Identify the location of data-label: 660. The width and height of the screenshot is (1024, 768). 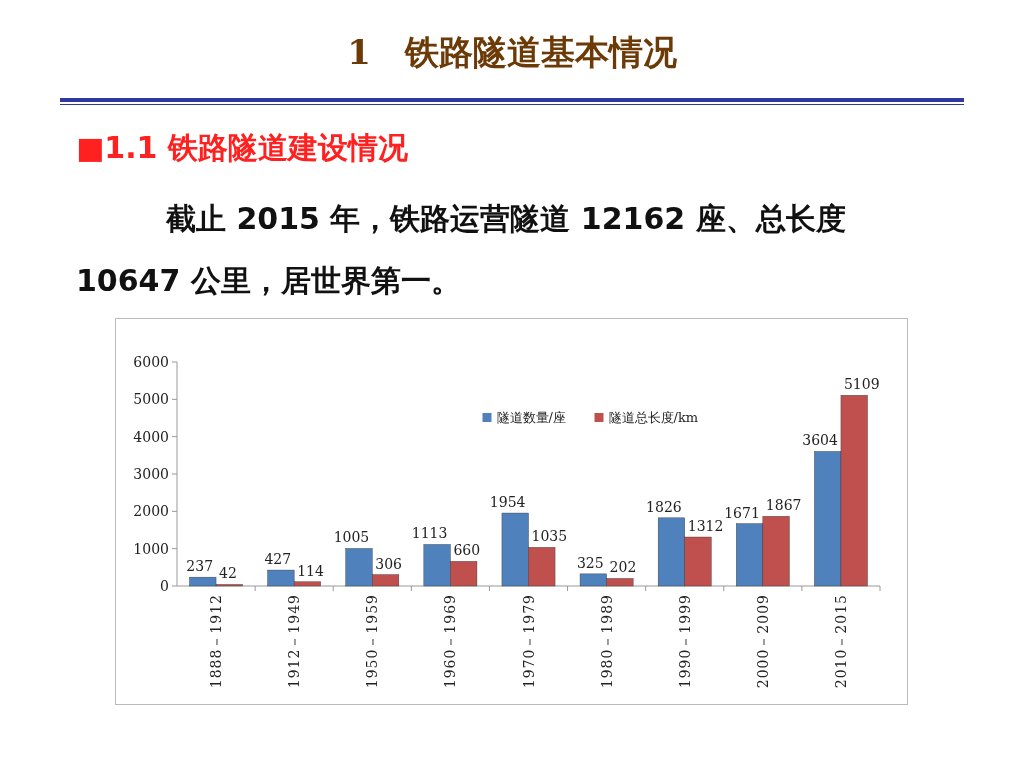
(467, 550).